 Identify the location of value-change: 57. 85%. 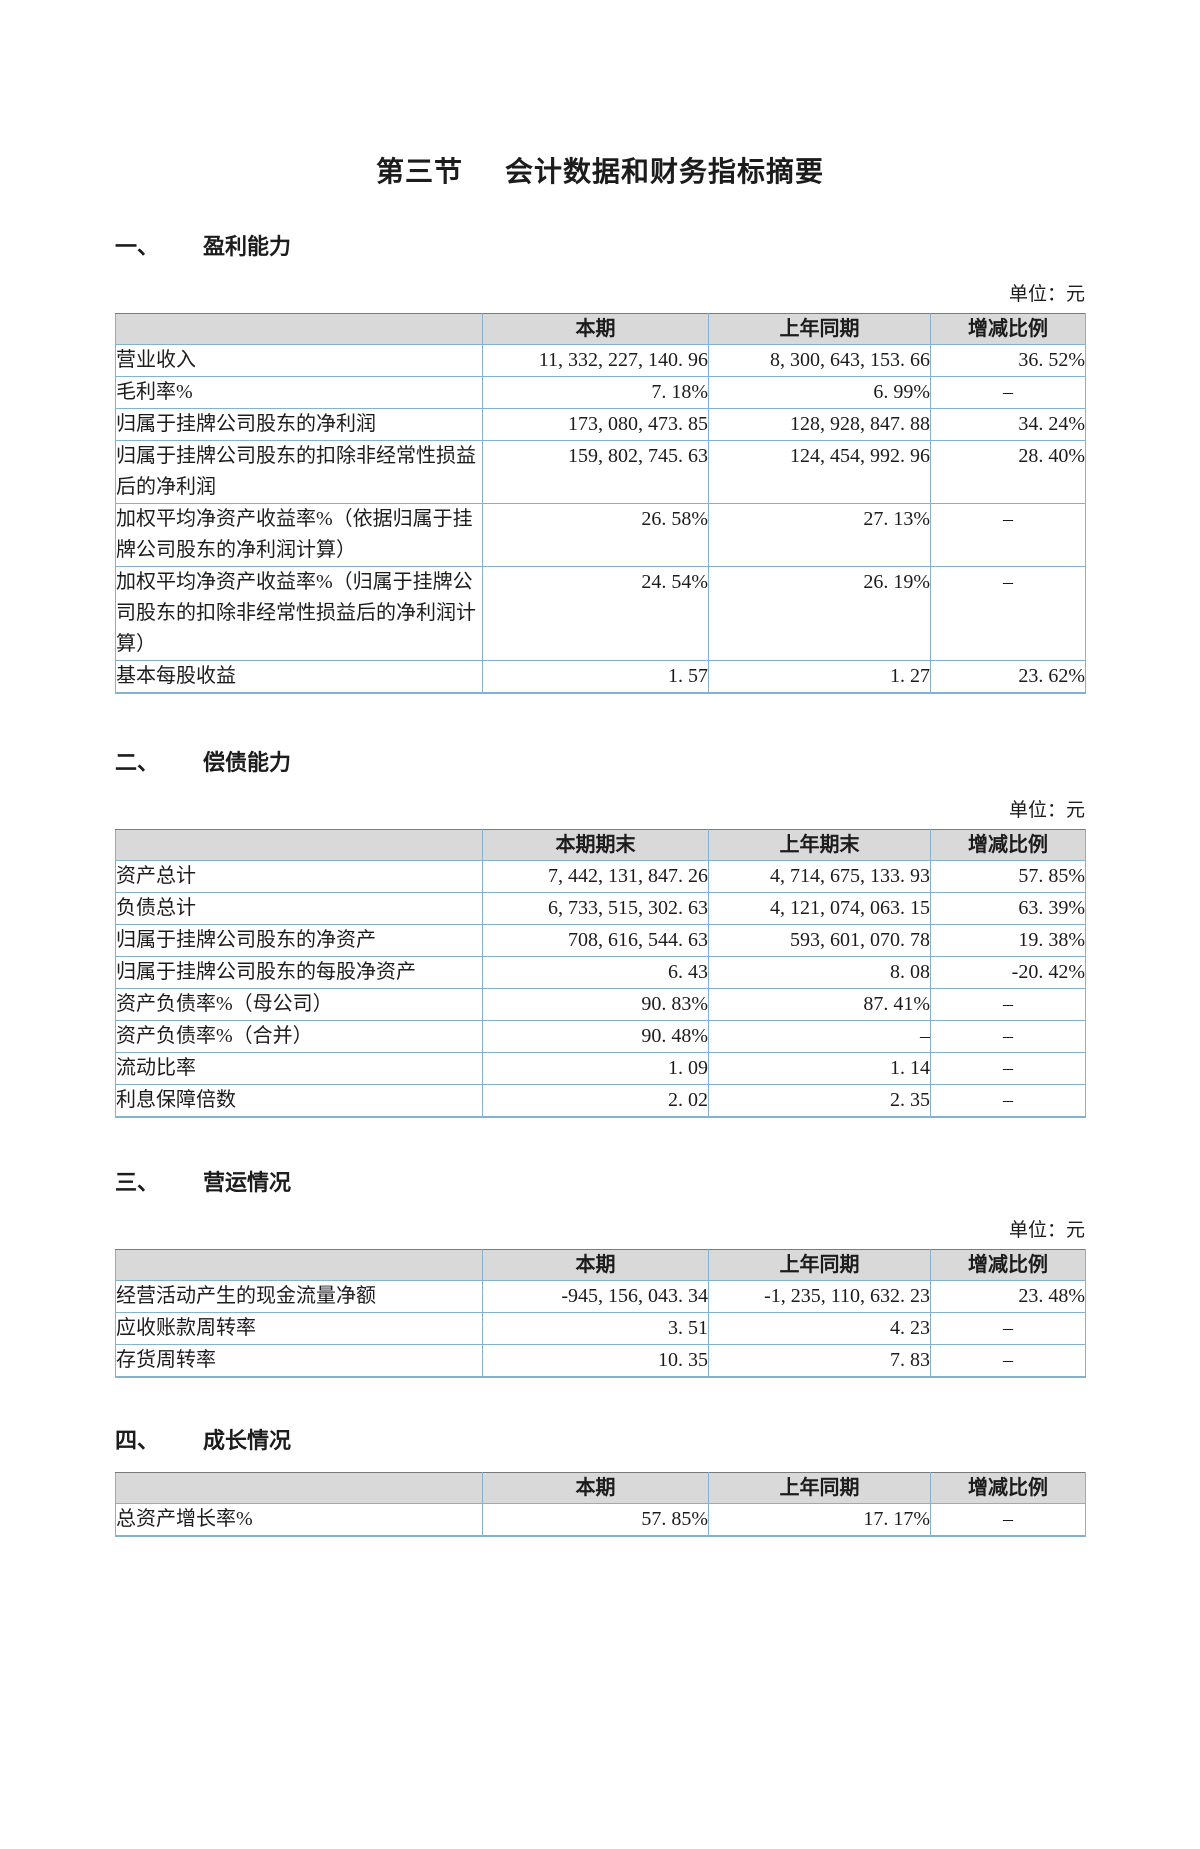
(1008, 876).